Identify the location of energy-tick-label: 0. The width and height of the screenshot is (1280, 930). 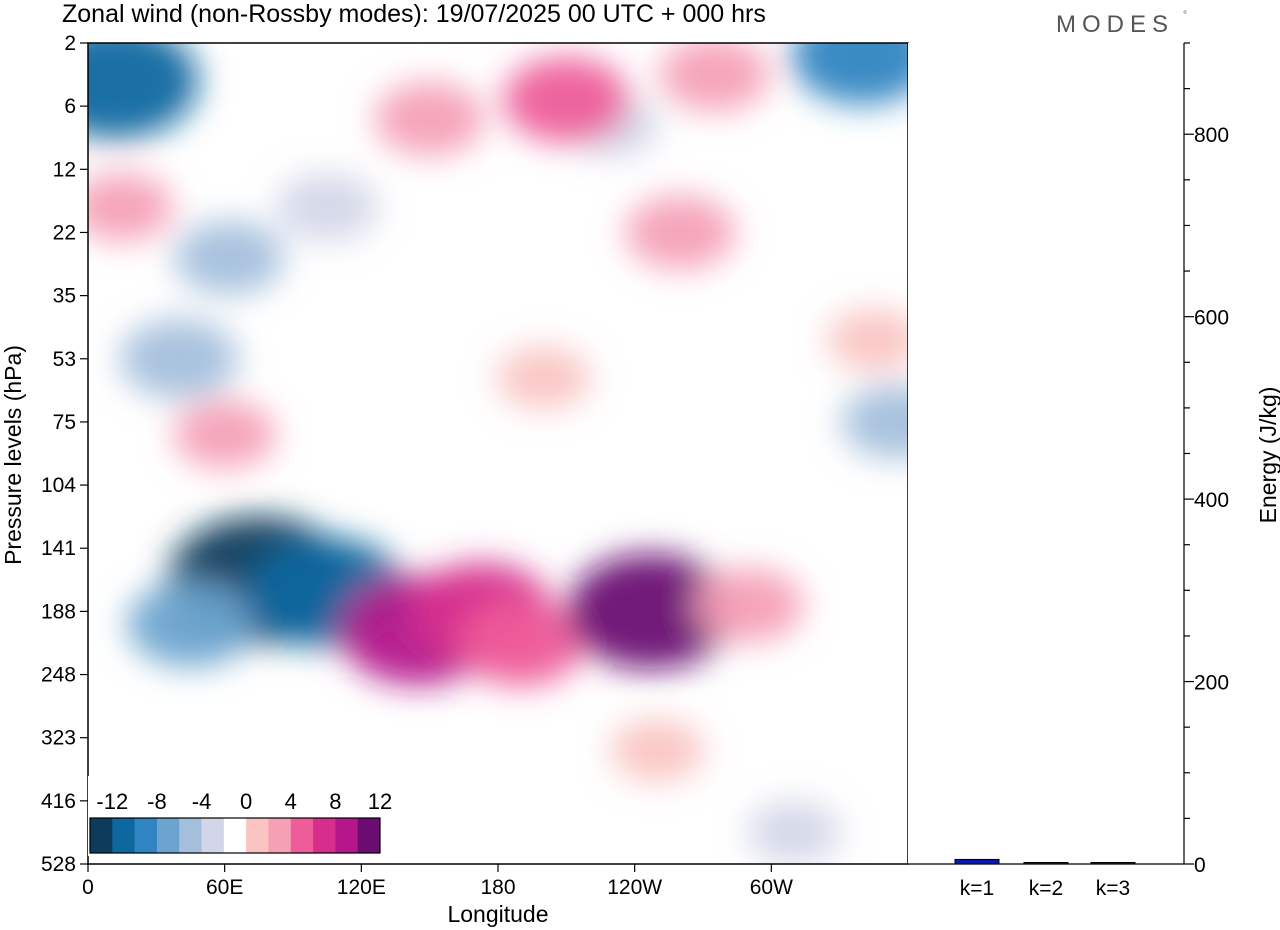
(1200, 865).